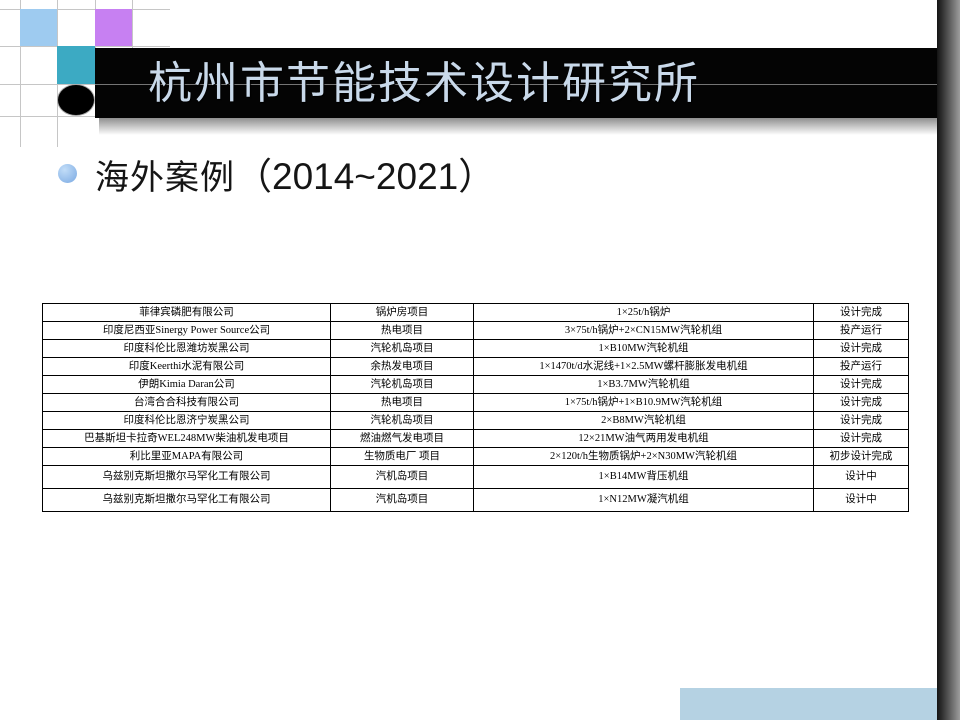 Image resolution: width=960 pixels, height=720 pixels. I want to click on title-banner: 杭州市节能技术设计研究所, so click(516, 83).